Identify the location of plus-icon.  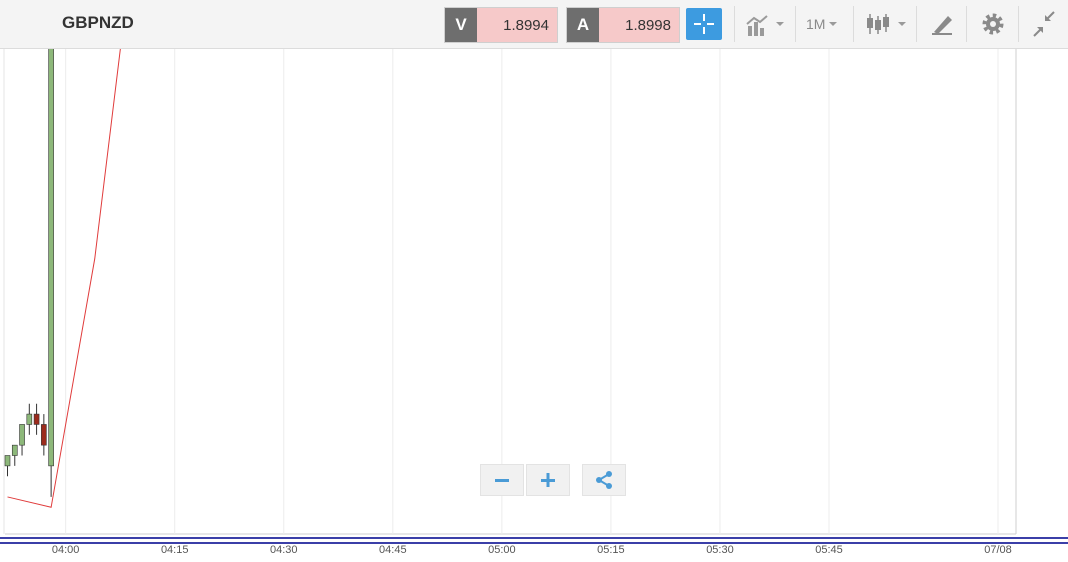
(548, 480).